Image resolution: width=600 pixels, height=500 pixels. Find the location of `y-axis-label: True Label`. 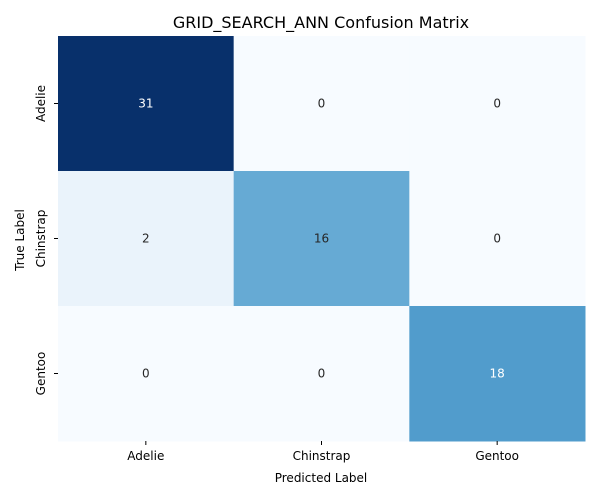

y-axis-label: True Label is located at coordinates (20, 240).